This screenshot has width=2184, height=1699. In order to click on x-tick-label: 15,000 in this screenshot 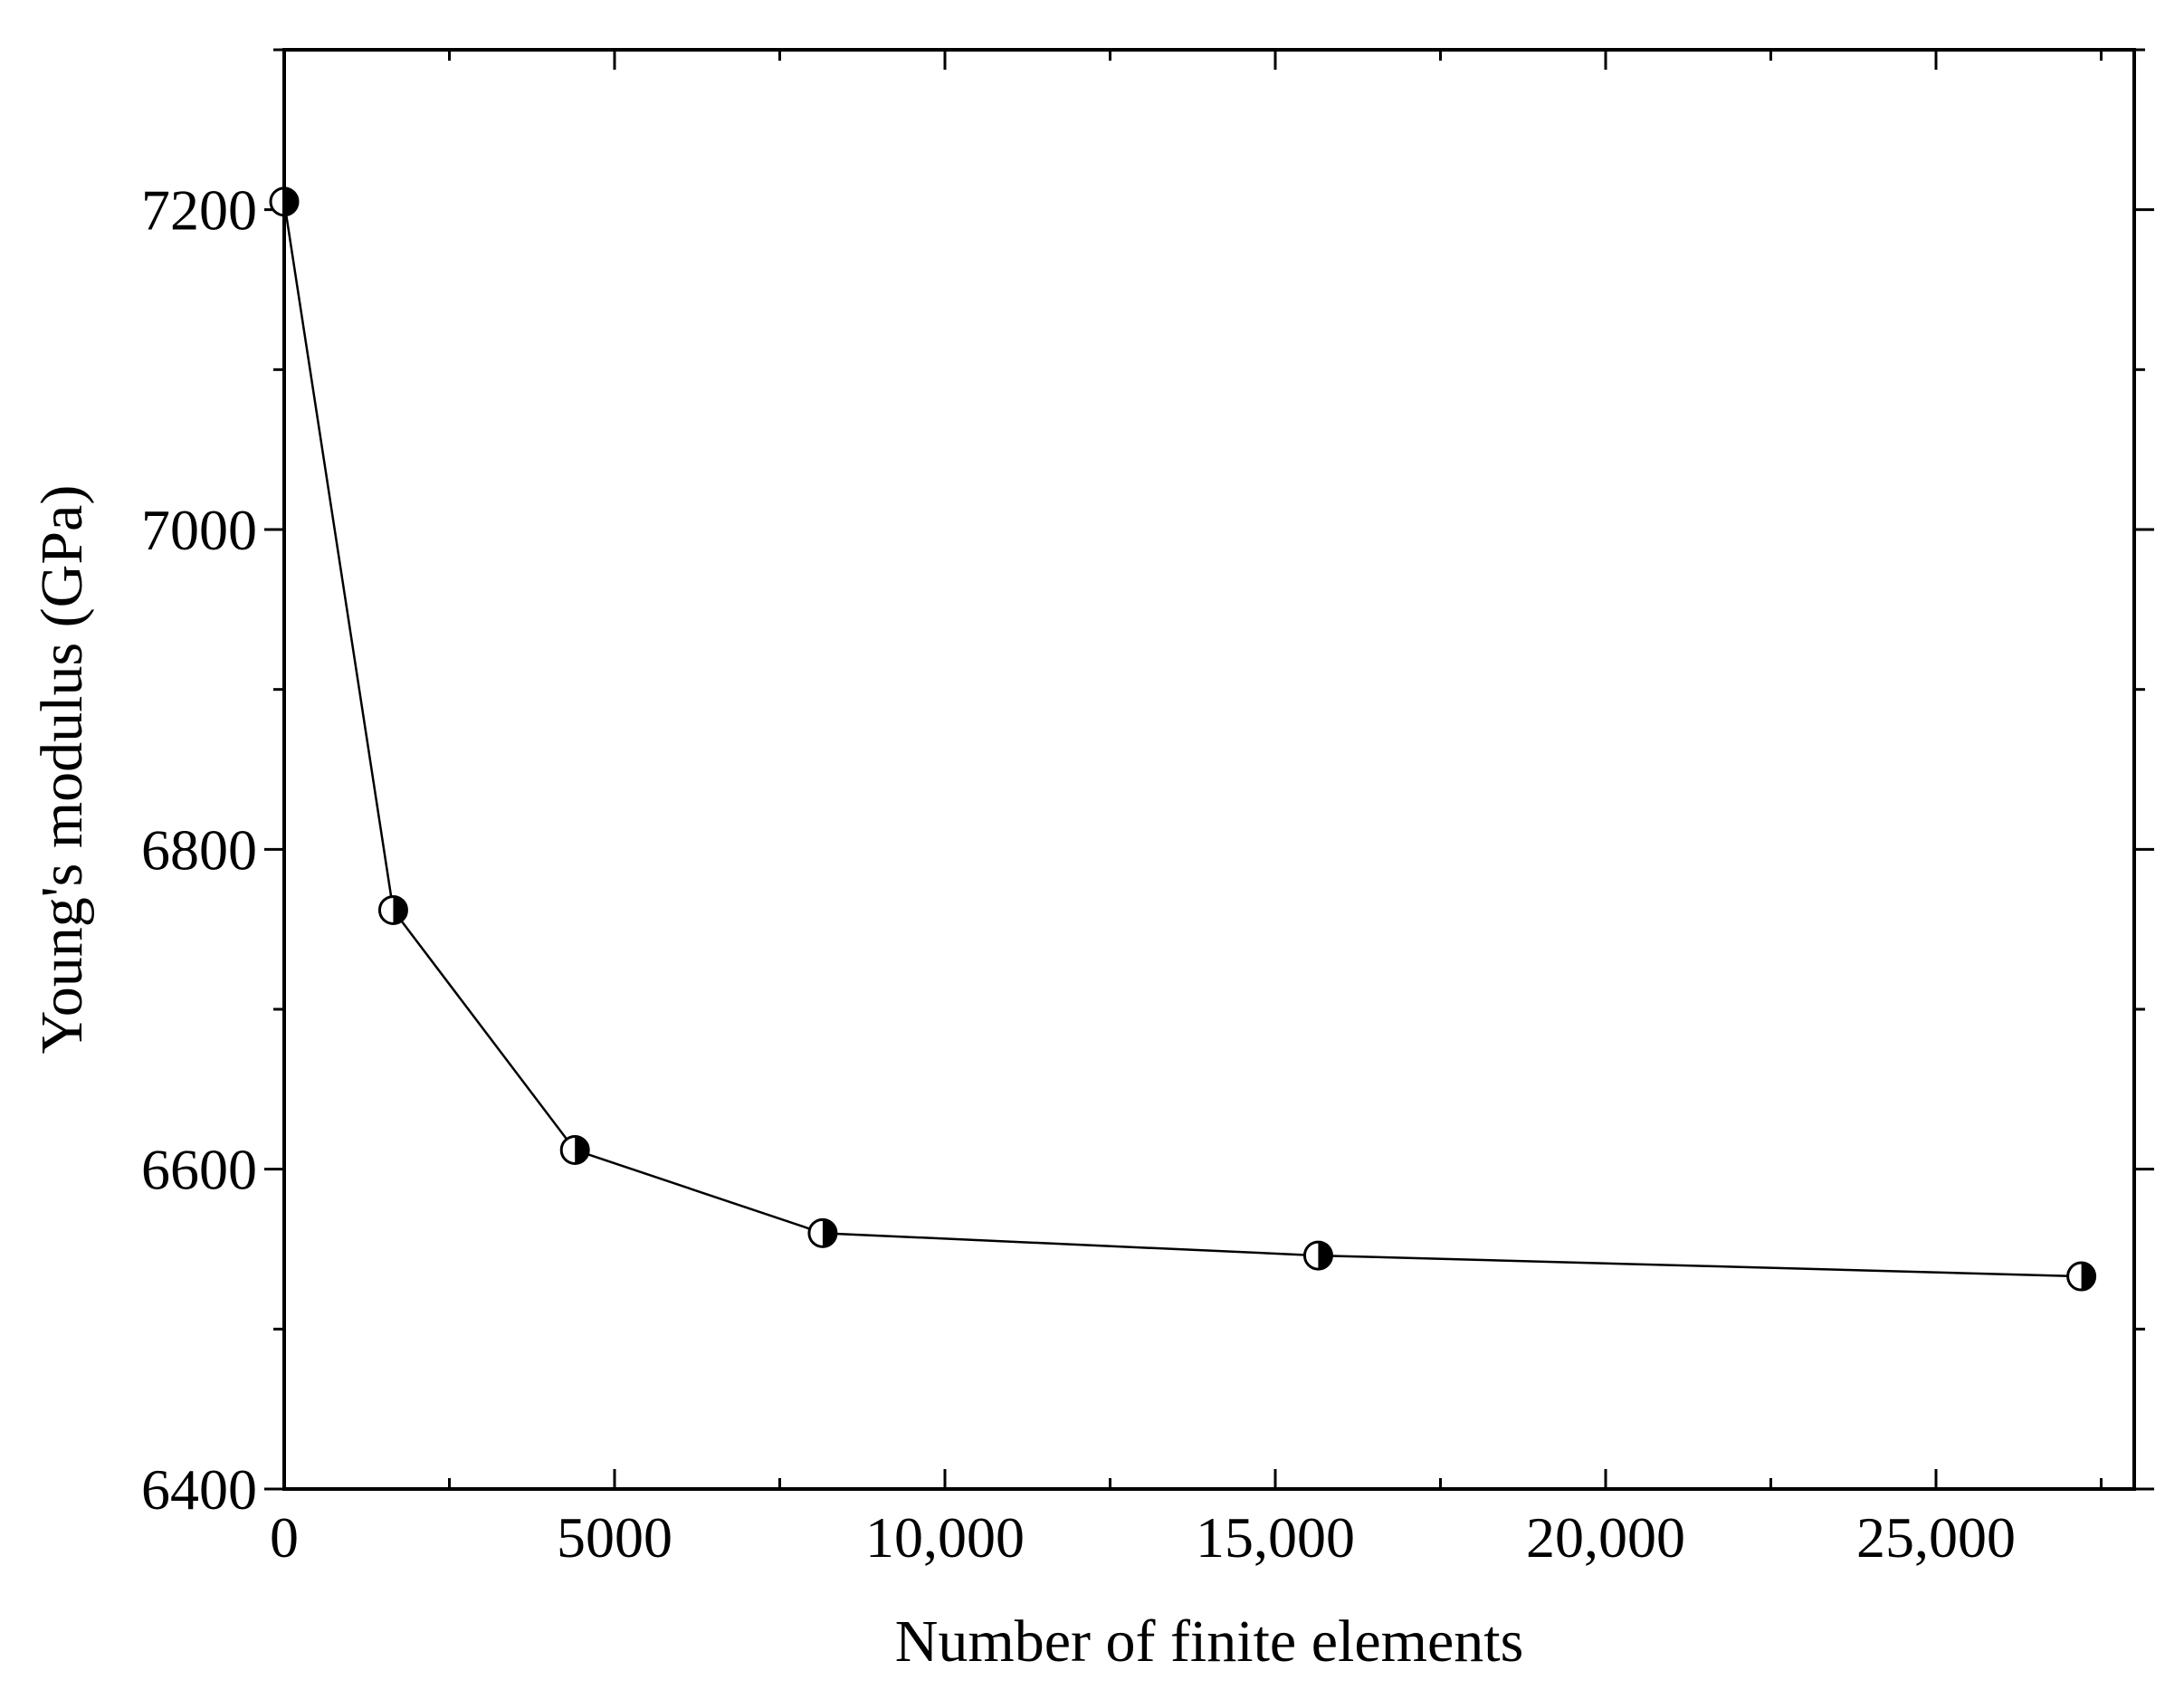, I will do `click(1275, 1537)`.